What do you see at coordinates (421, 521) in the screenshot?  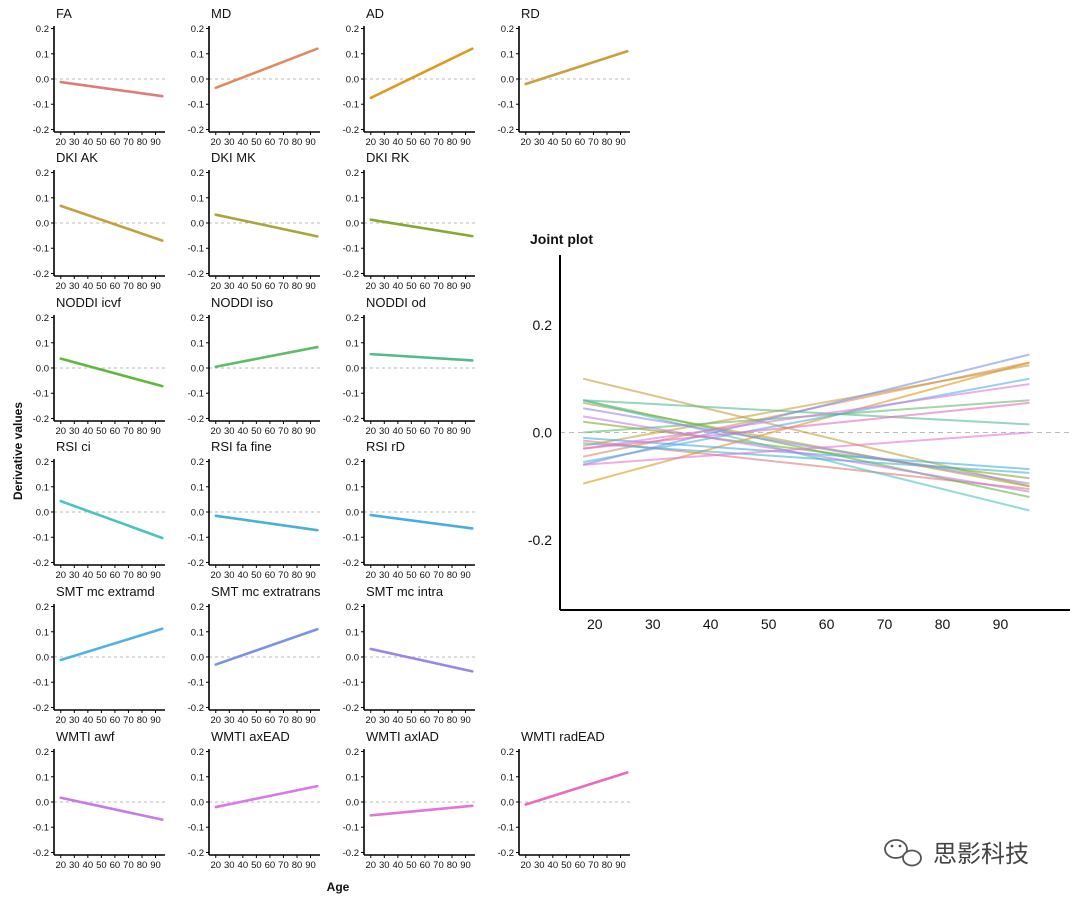 I see `trend-line-rsi-rd` at bounding box center [421, 521].